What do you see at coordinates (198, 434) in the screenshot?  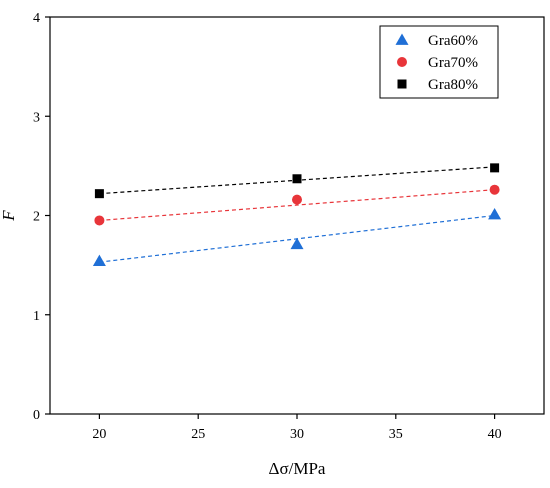 I see `x-tick-label: 25` at bounding box center [198, 434].